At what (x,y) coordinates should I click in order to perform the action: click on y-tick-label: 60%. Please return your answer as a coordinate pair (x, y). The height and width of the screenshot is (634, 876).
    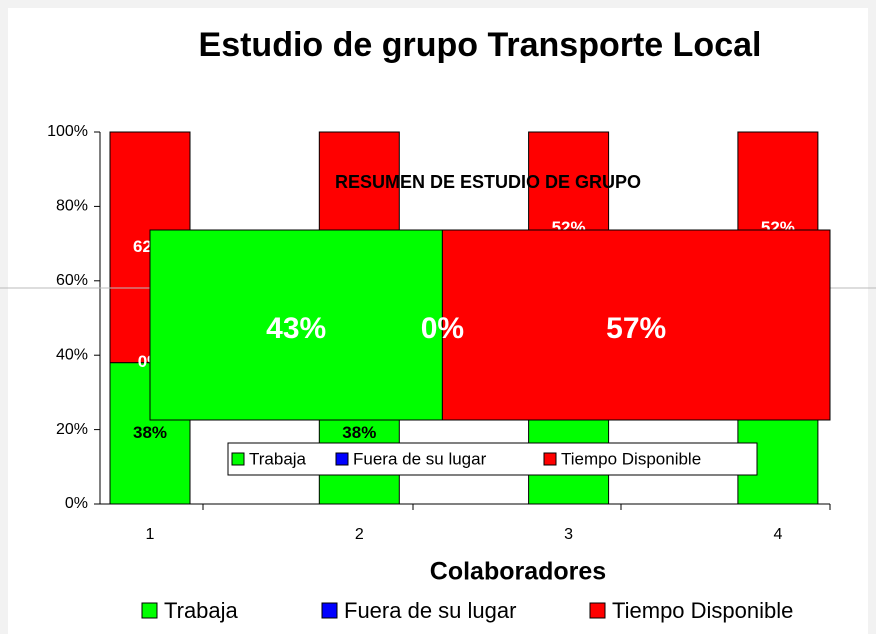
    Looking at the image, I should click on (72, 280).